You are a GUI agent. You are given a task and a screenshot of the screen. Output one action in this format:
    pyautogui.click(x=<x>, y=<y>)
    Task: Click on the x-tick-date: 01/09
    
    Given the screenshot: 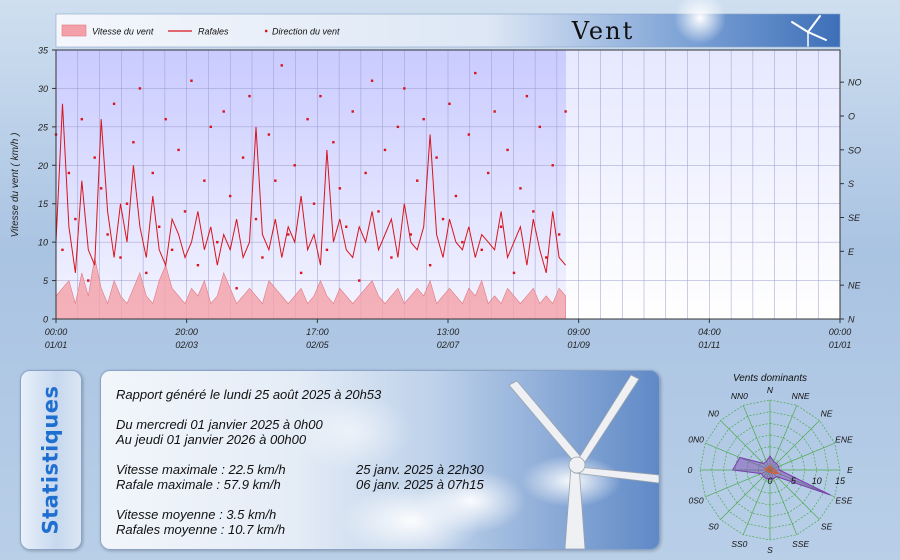 What is the action you would take?
    pyautogui.click(x=578, y=345)
    